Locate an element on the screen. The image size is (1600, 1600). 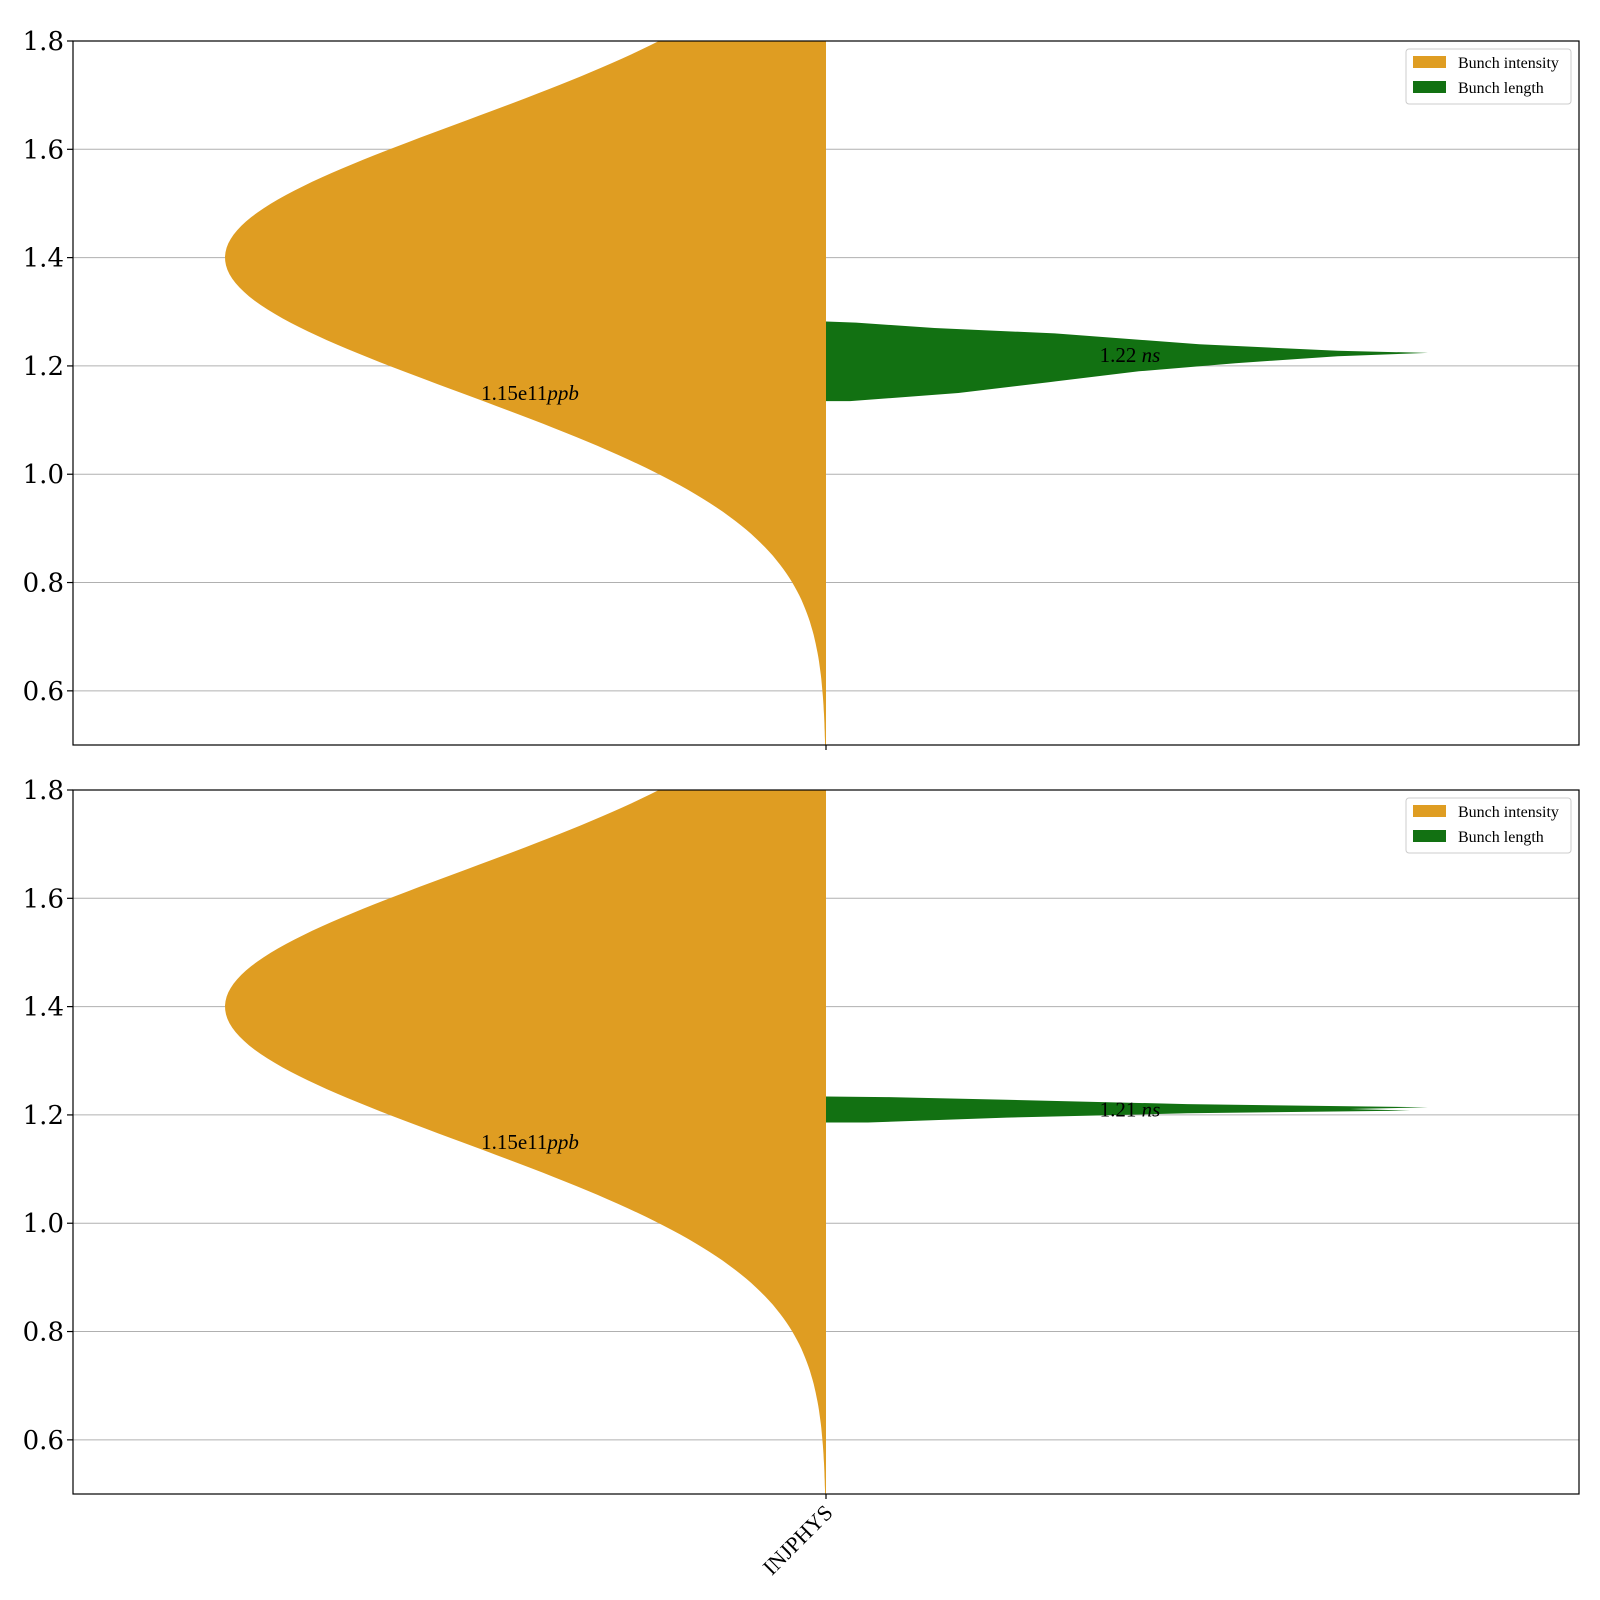
x-category-label: INJPHYS is located at coordinates (798, 1540).